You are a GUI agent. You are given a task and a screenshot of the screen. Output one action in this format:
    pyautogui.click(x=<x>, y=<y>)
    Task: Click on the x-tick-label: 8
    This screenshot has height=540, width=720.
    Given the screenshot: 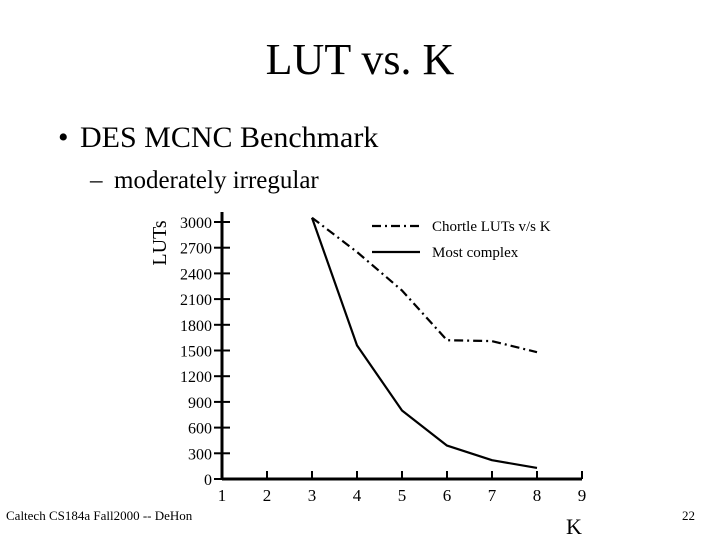 What is the action you would take?
    pyautogui.click(x=537, y=495)
    